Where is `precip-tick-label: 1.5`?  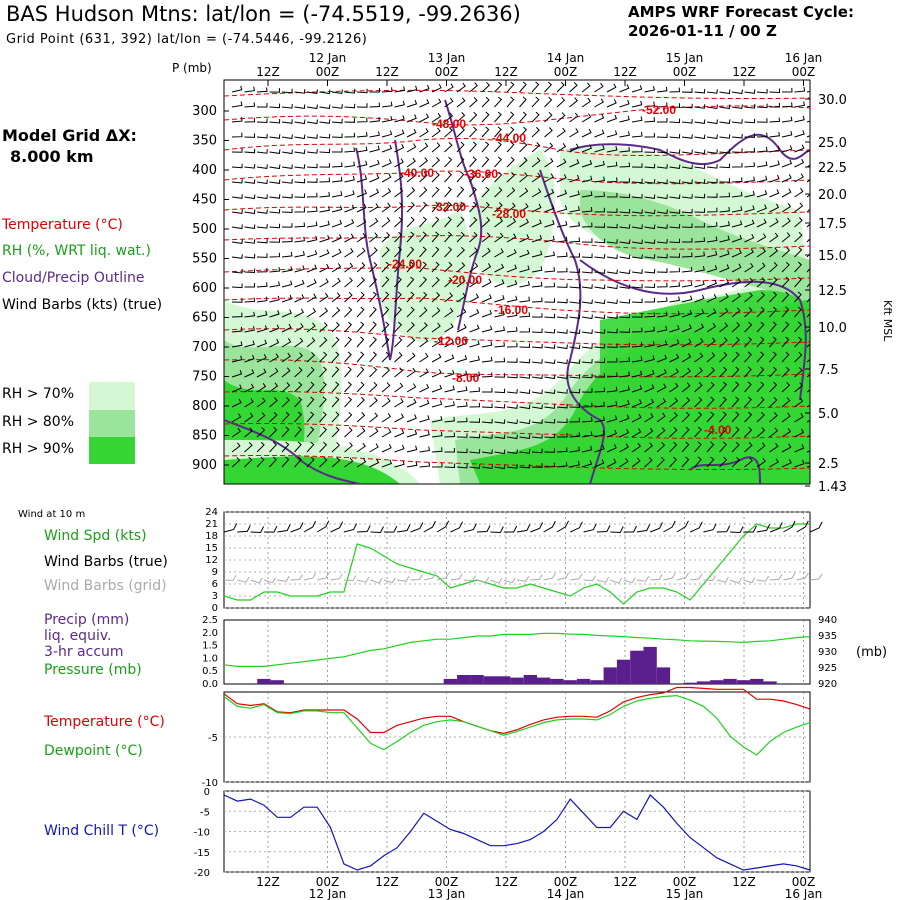
precip-tick-label: 1.5 is located at coordinates (210, 646).